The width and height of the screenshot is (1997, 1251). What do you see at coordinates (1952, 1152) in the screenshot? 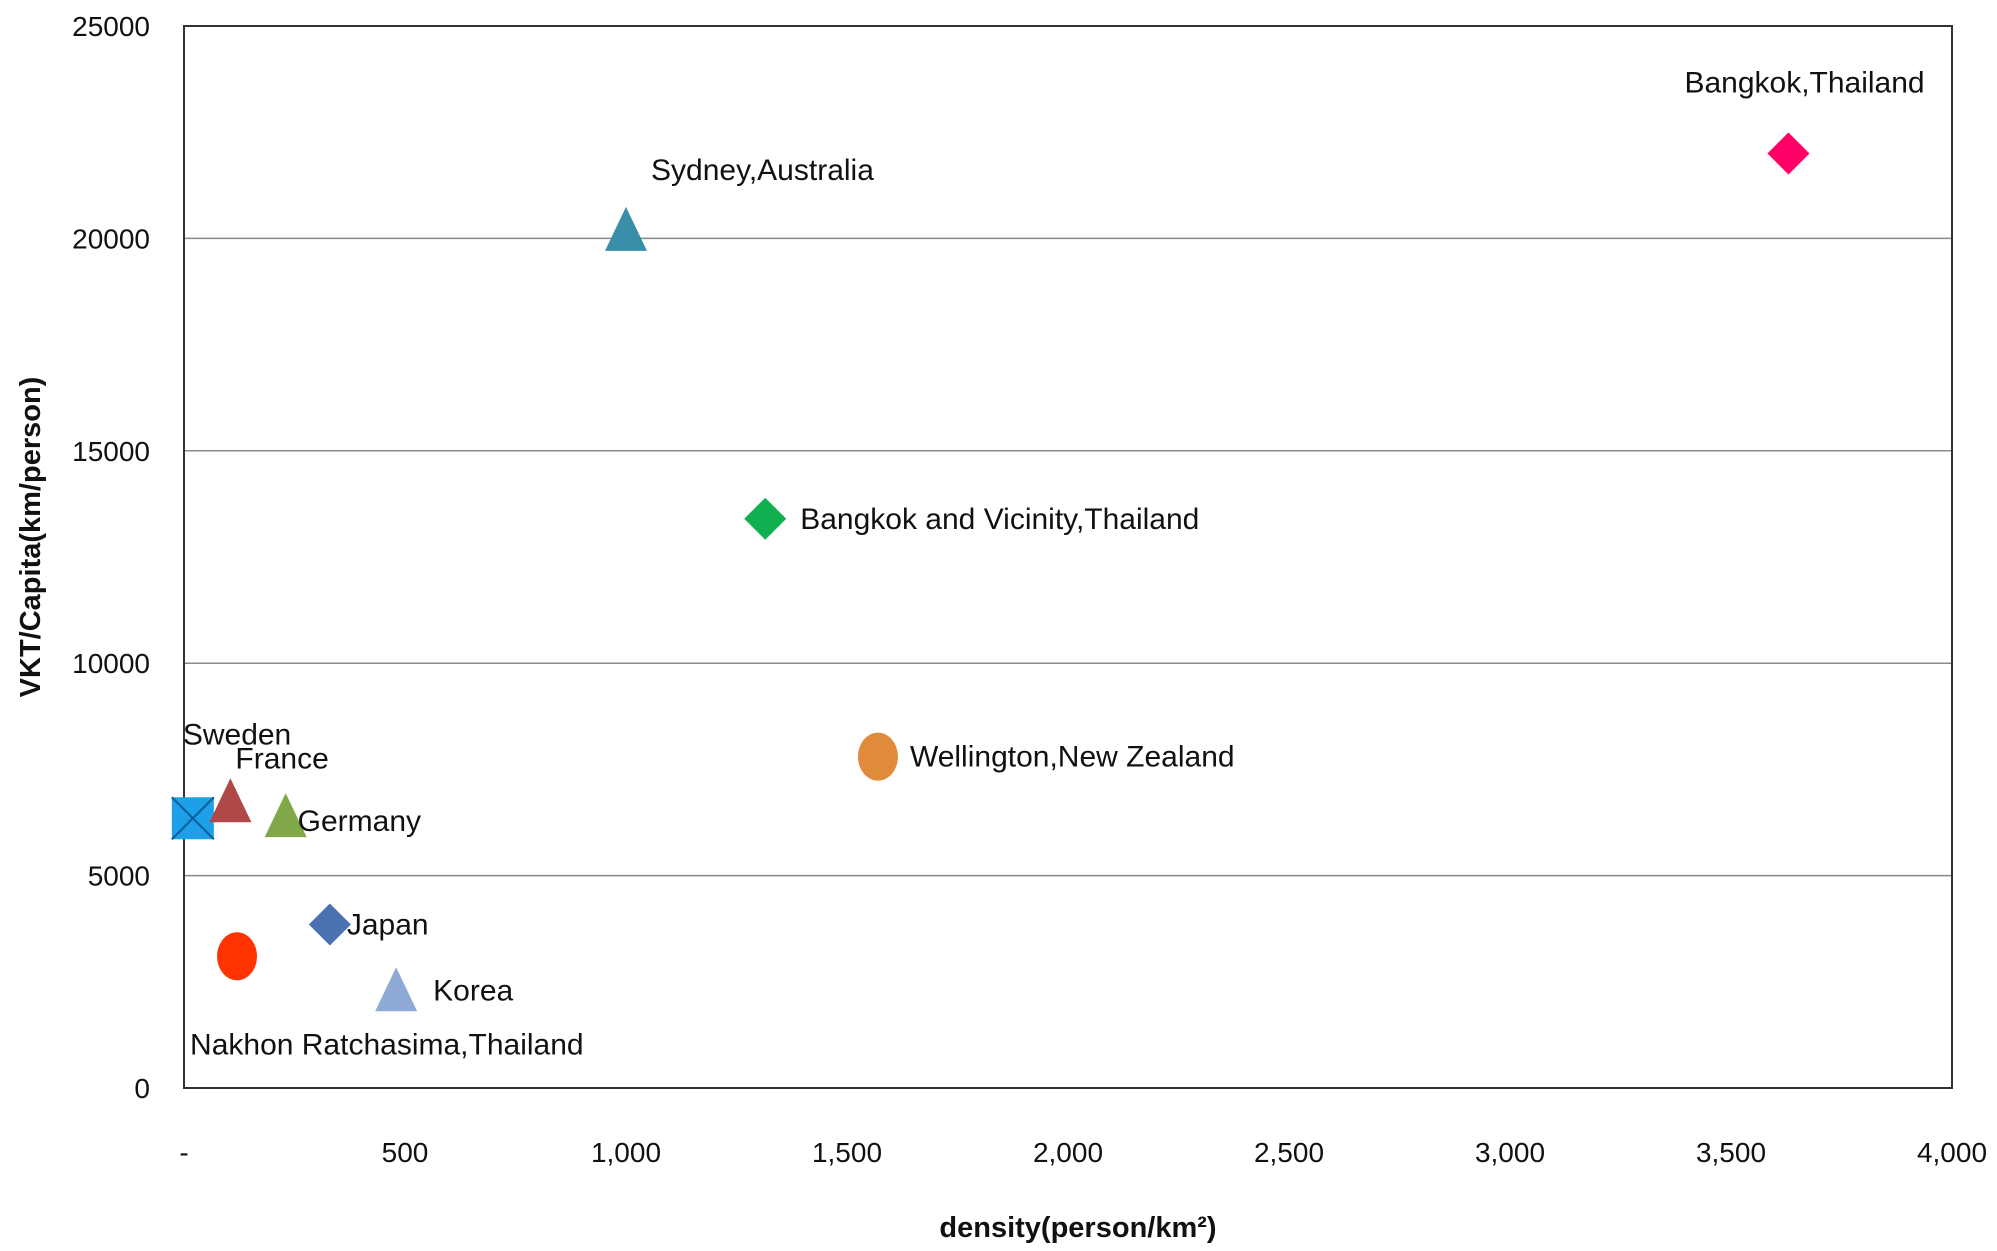
I see `x-tick-label: 4,000` at bounding box center [1952, 1152].